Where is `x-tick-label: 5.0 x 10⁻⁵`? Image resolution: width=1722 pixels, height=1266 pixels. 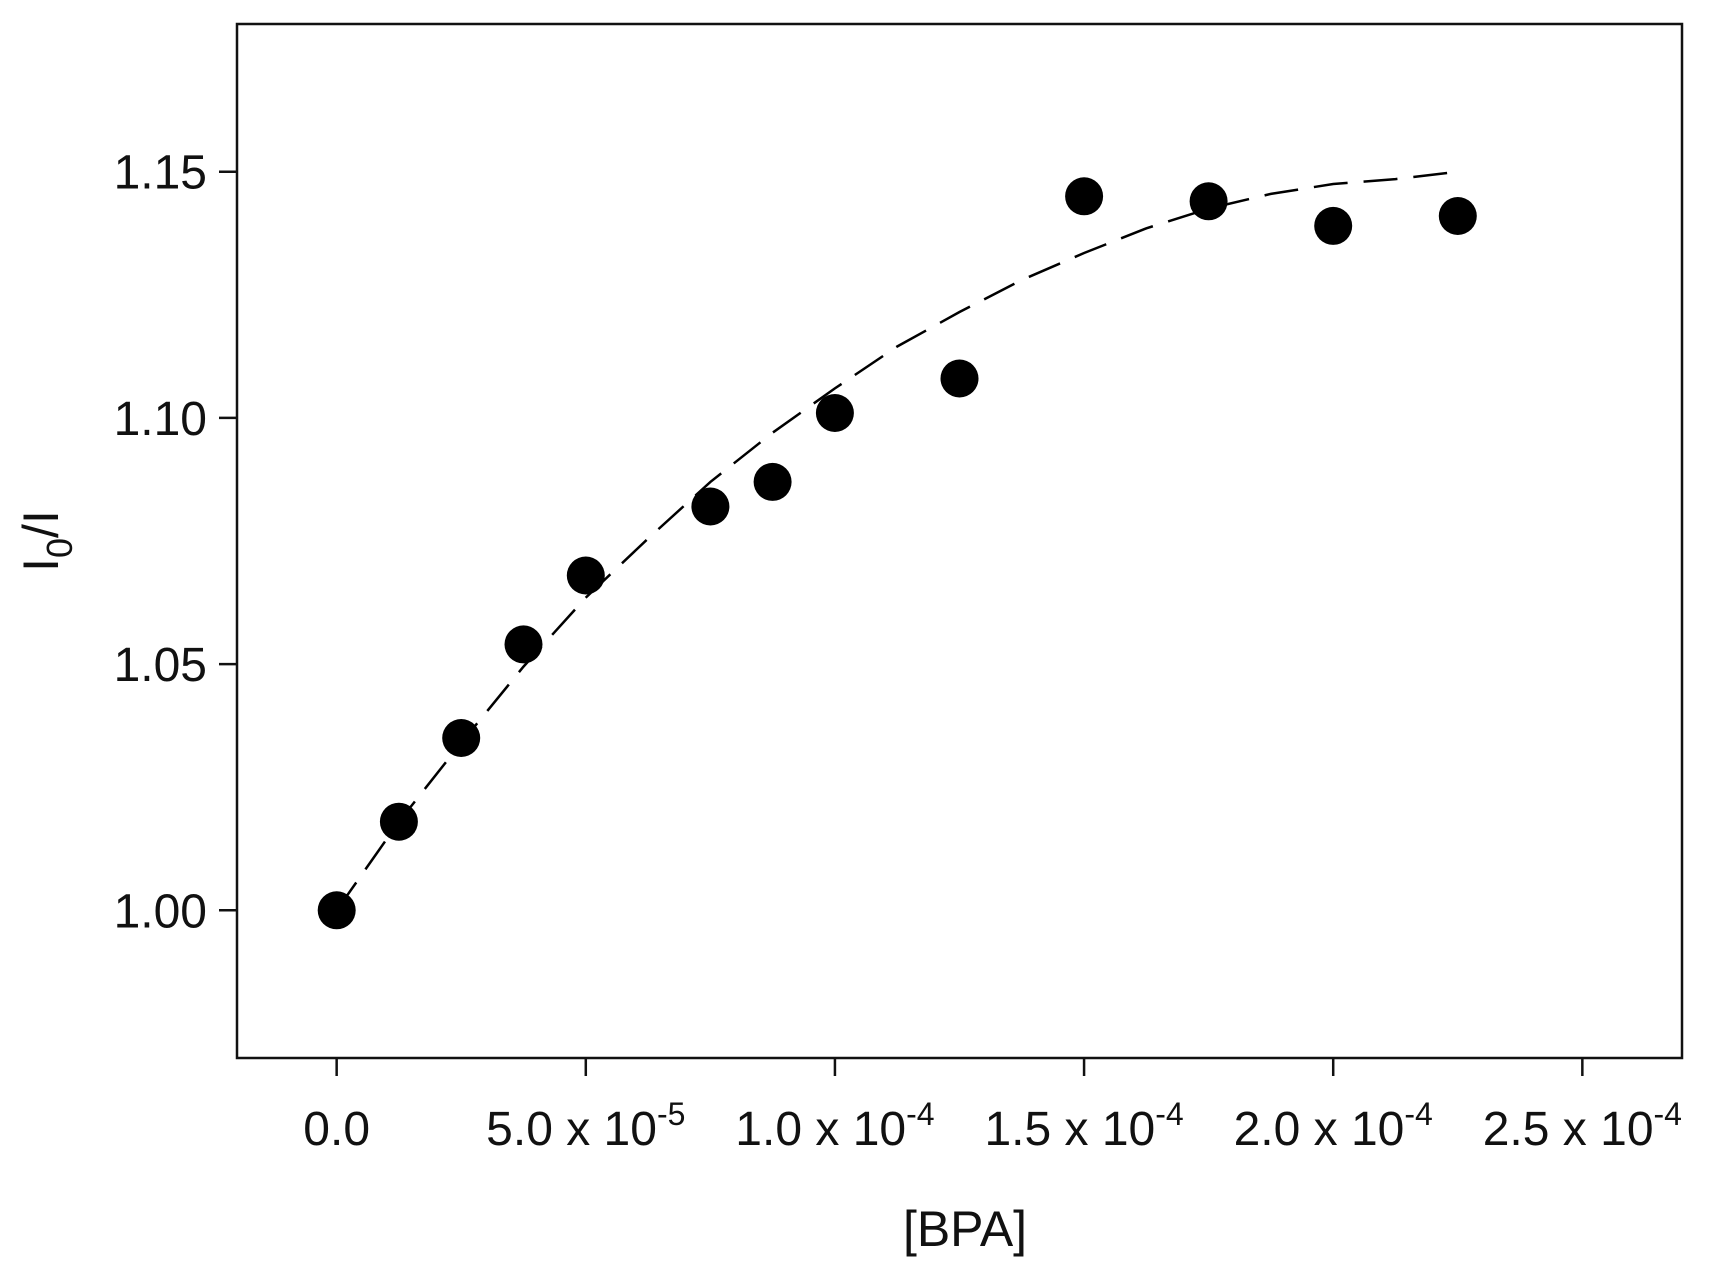 x-tick-label: 5.0 x 10⁻⁵ is located at coordinates (585, 1126).